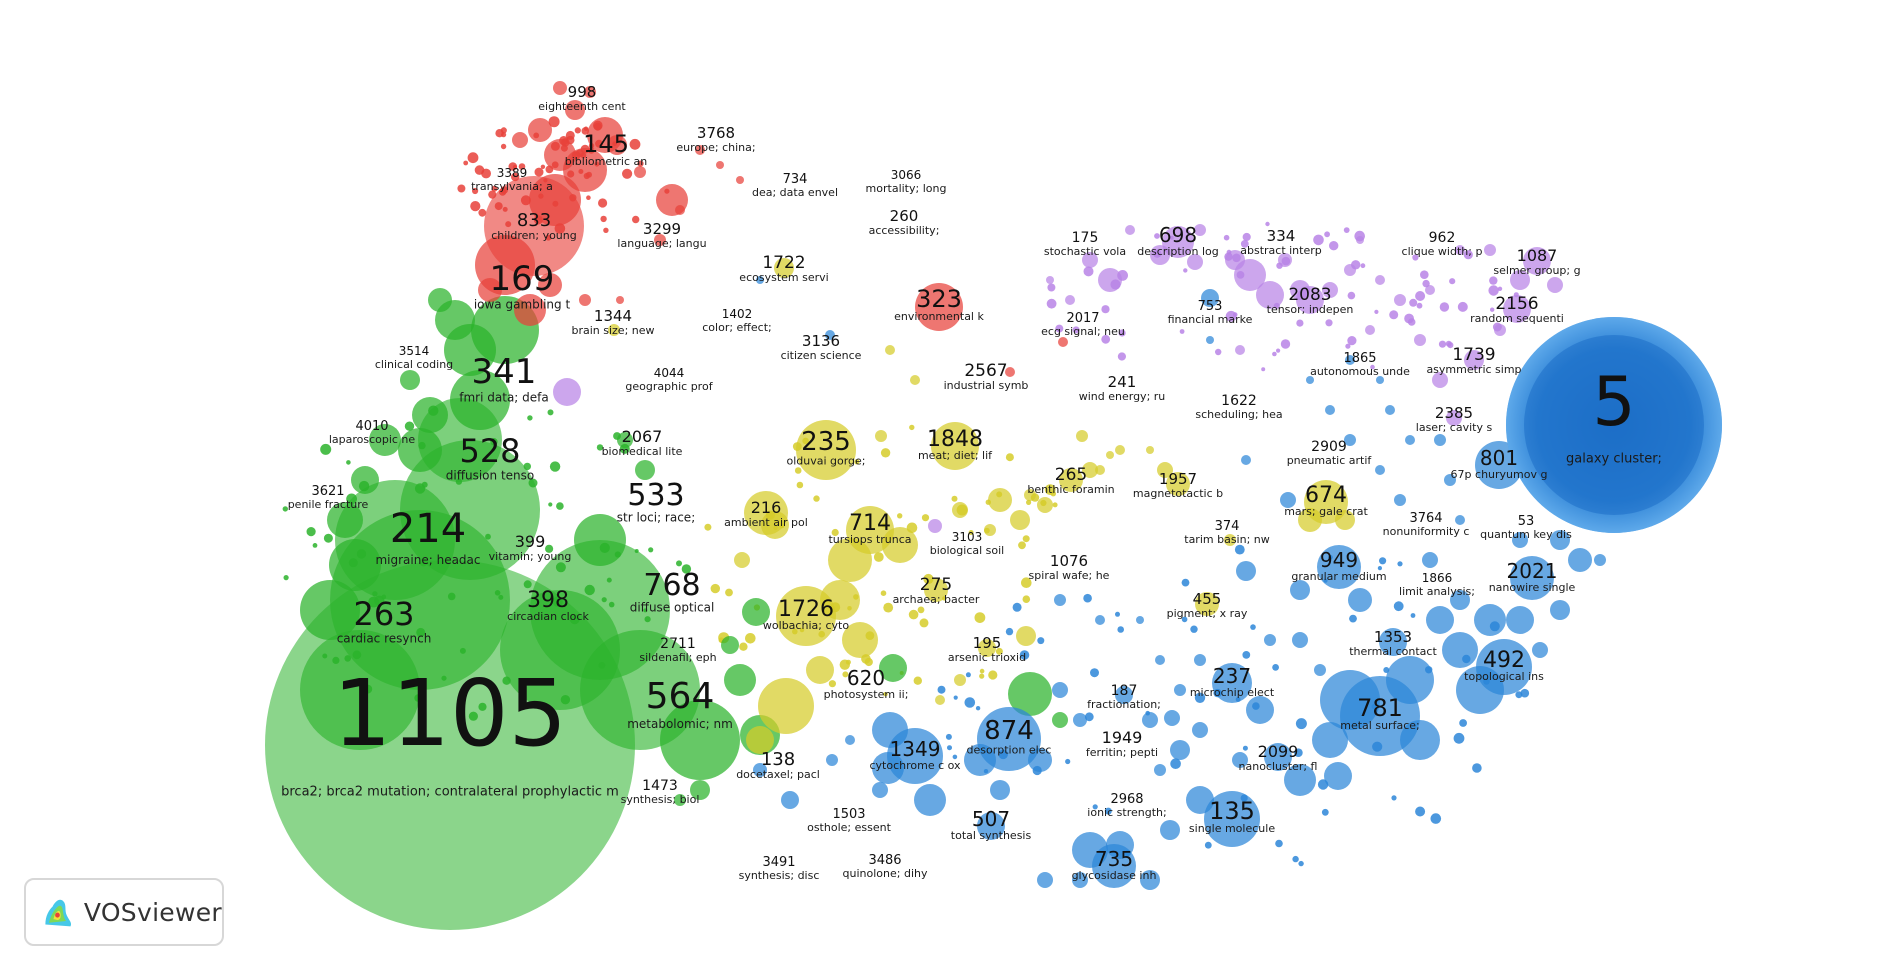 Image resolution: width=1896 pixels, height=962 pixels. What do you see at coordinates (1442, 238) in the screenshot?
I see `node-number: 962` at bounding box center [1442, 238].